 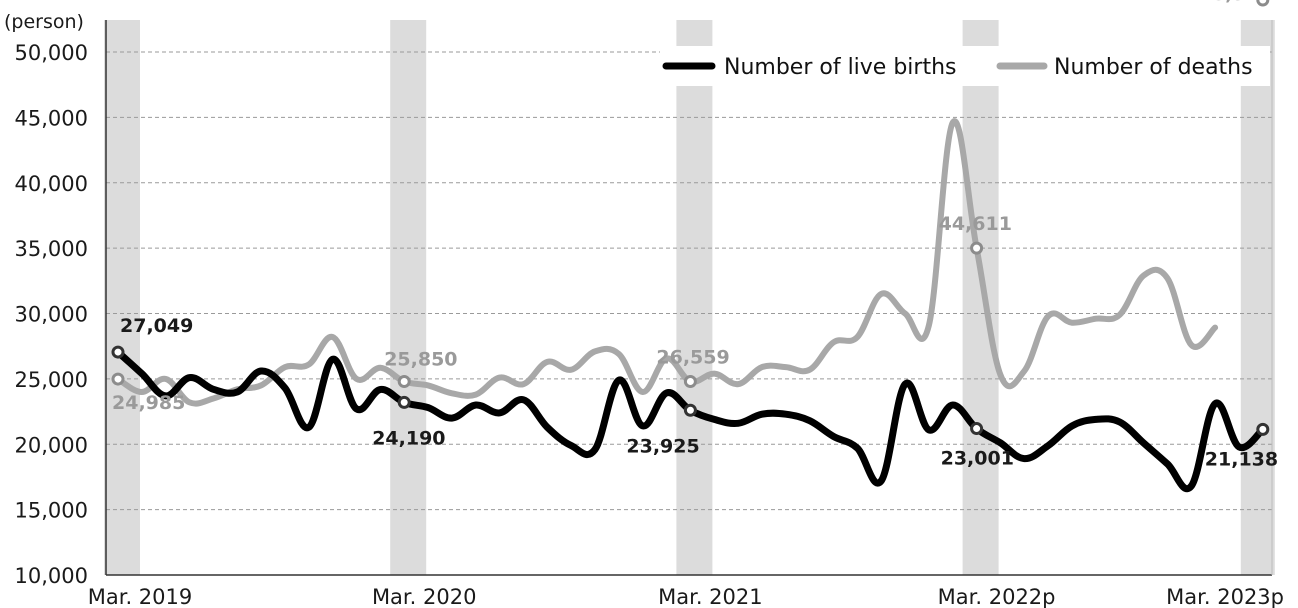 What do you see at coordinates (51, 249) in the screenshot?
I see `y-tick-label: 35,000` at bounding box center [51, 249].